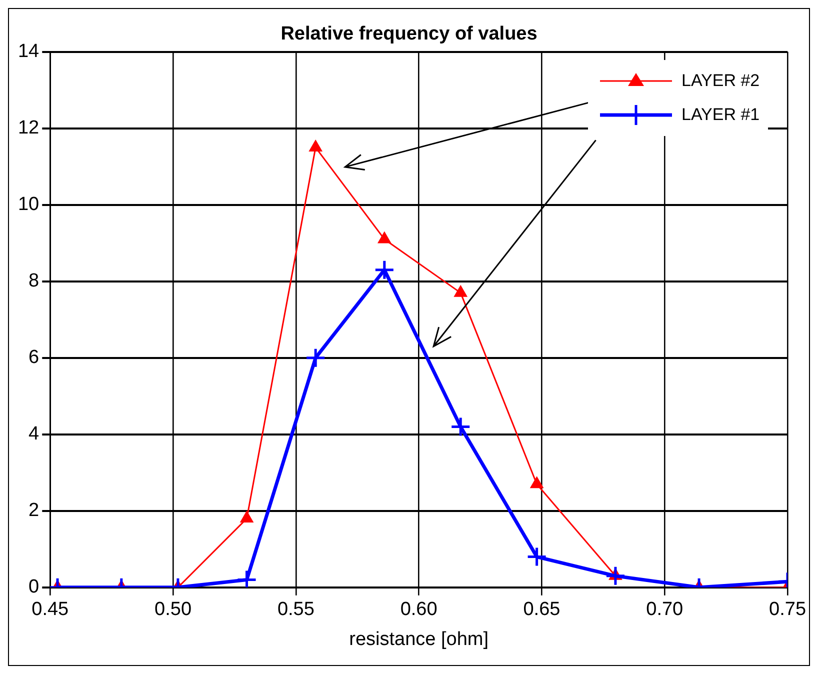 This screenshot has width=818, height=674. Describe the element at coordinates (29, 205) in the screenshot. I see `y-tick-label: 10` at that location.